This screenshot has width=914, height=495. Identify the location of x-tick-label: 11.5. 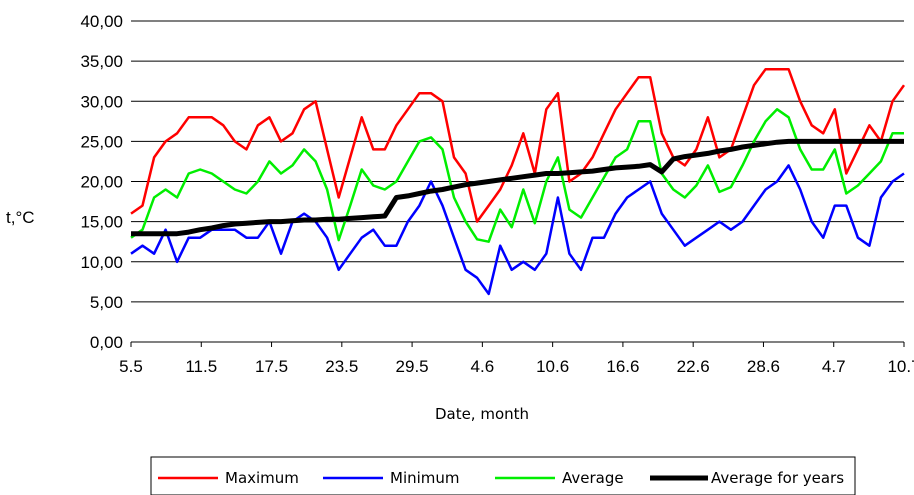
(201, 366).